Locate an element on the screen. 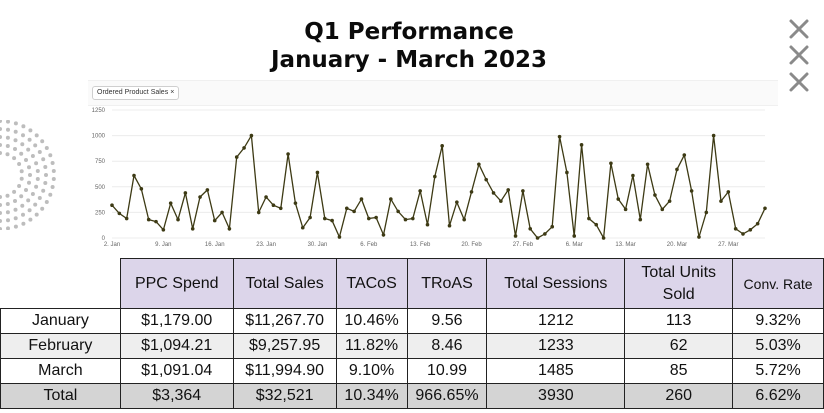 This screenshot has height=413, width=824. cell-ppc-spend: $1,179.00 is located at coordinates (176, 321).